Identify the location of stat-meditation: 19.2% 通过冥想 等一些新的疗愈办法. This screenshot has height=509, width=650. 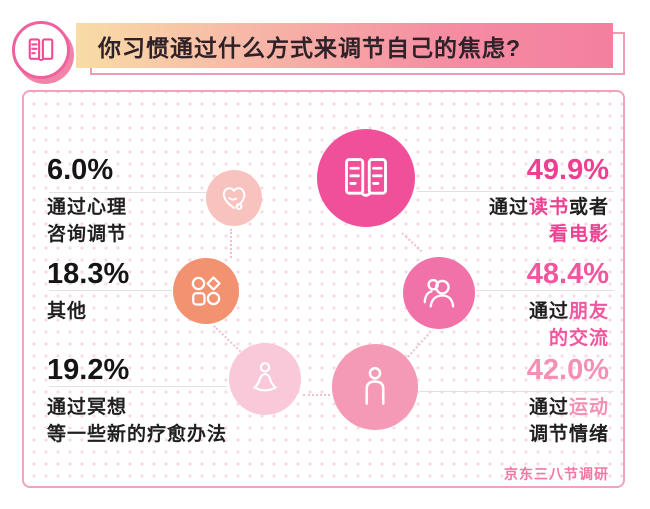
(137, 401).